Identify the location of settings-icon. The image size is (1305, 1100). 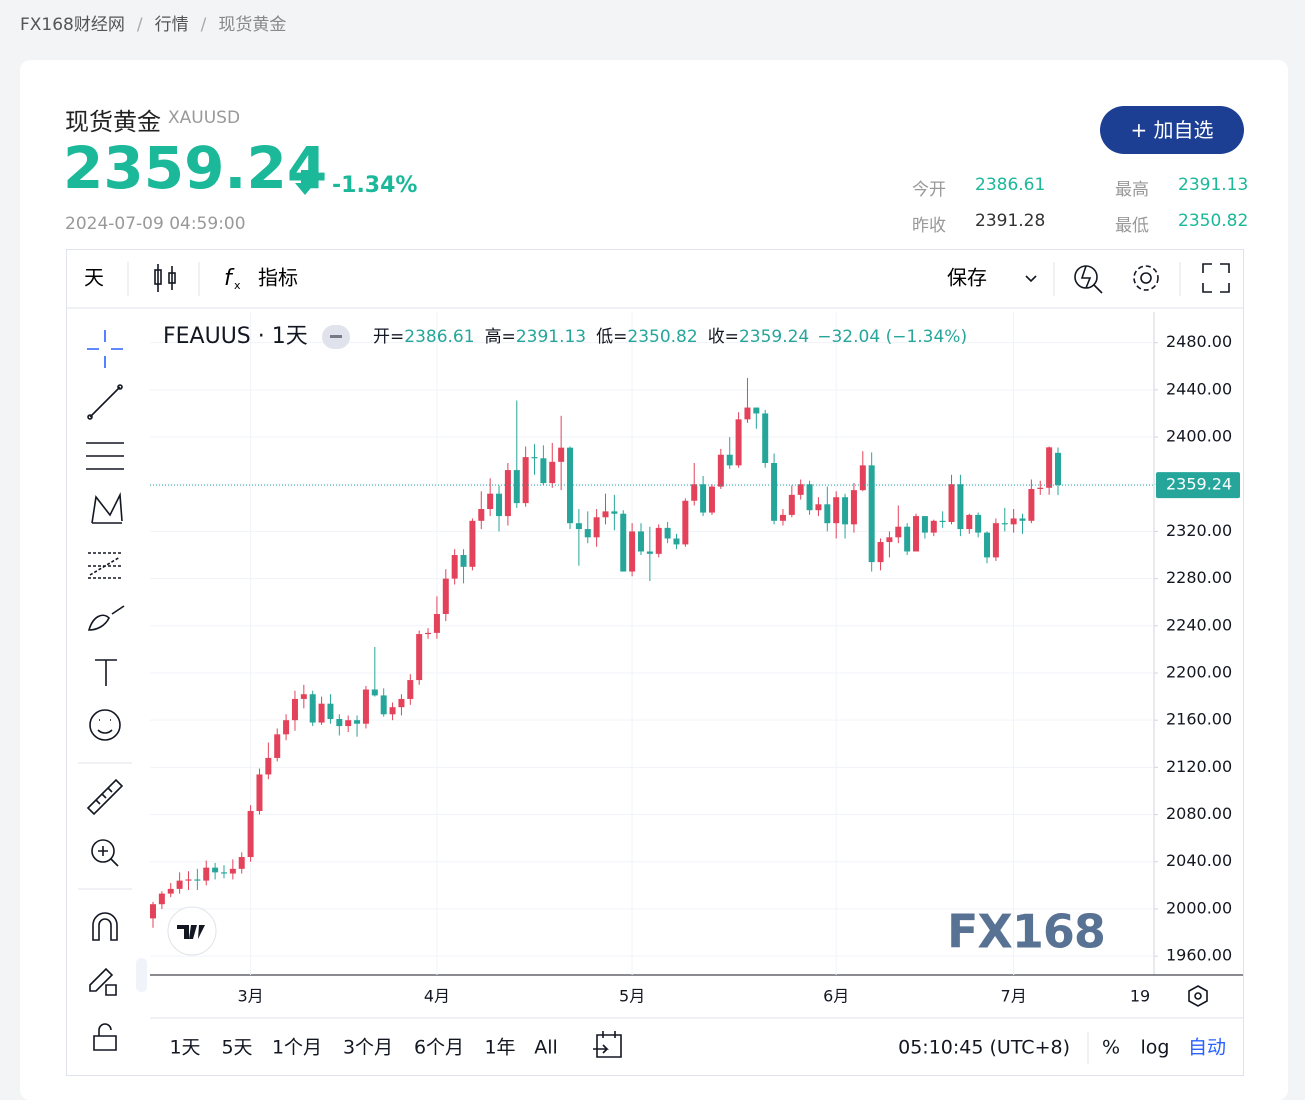
(1146, 278).